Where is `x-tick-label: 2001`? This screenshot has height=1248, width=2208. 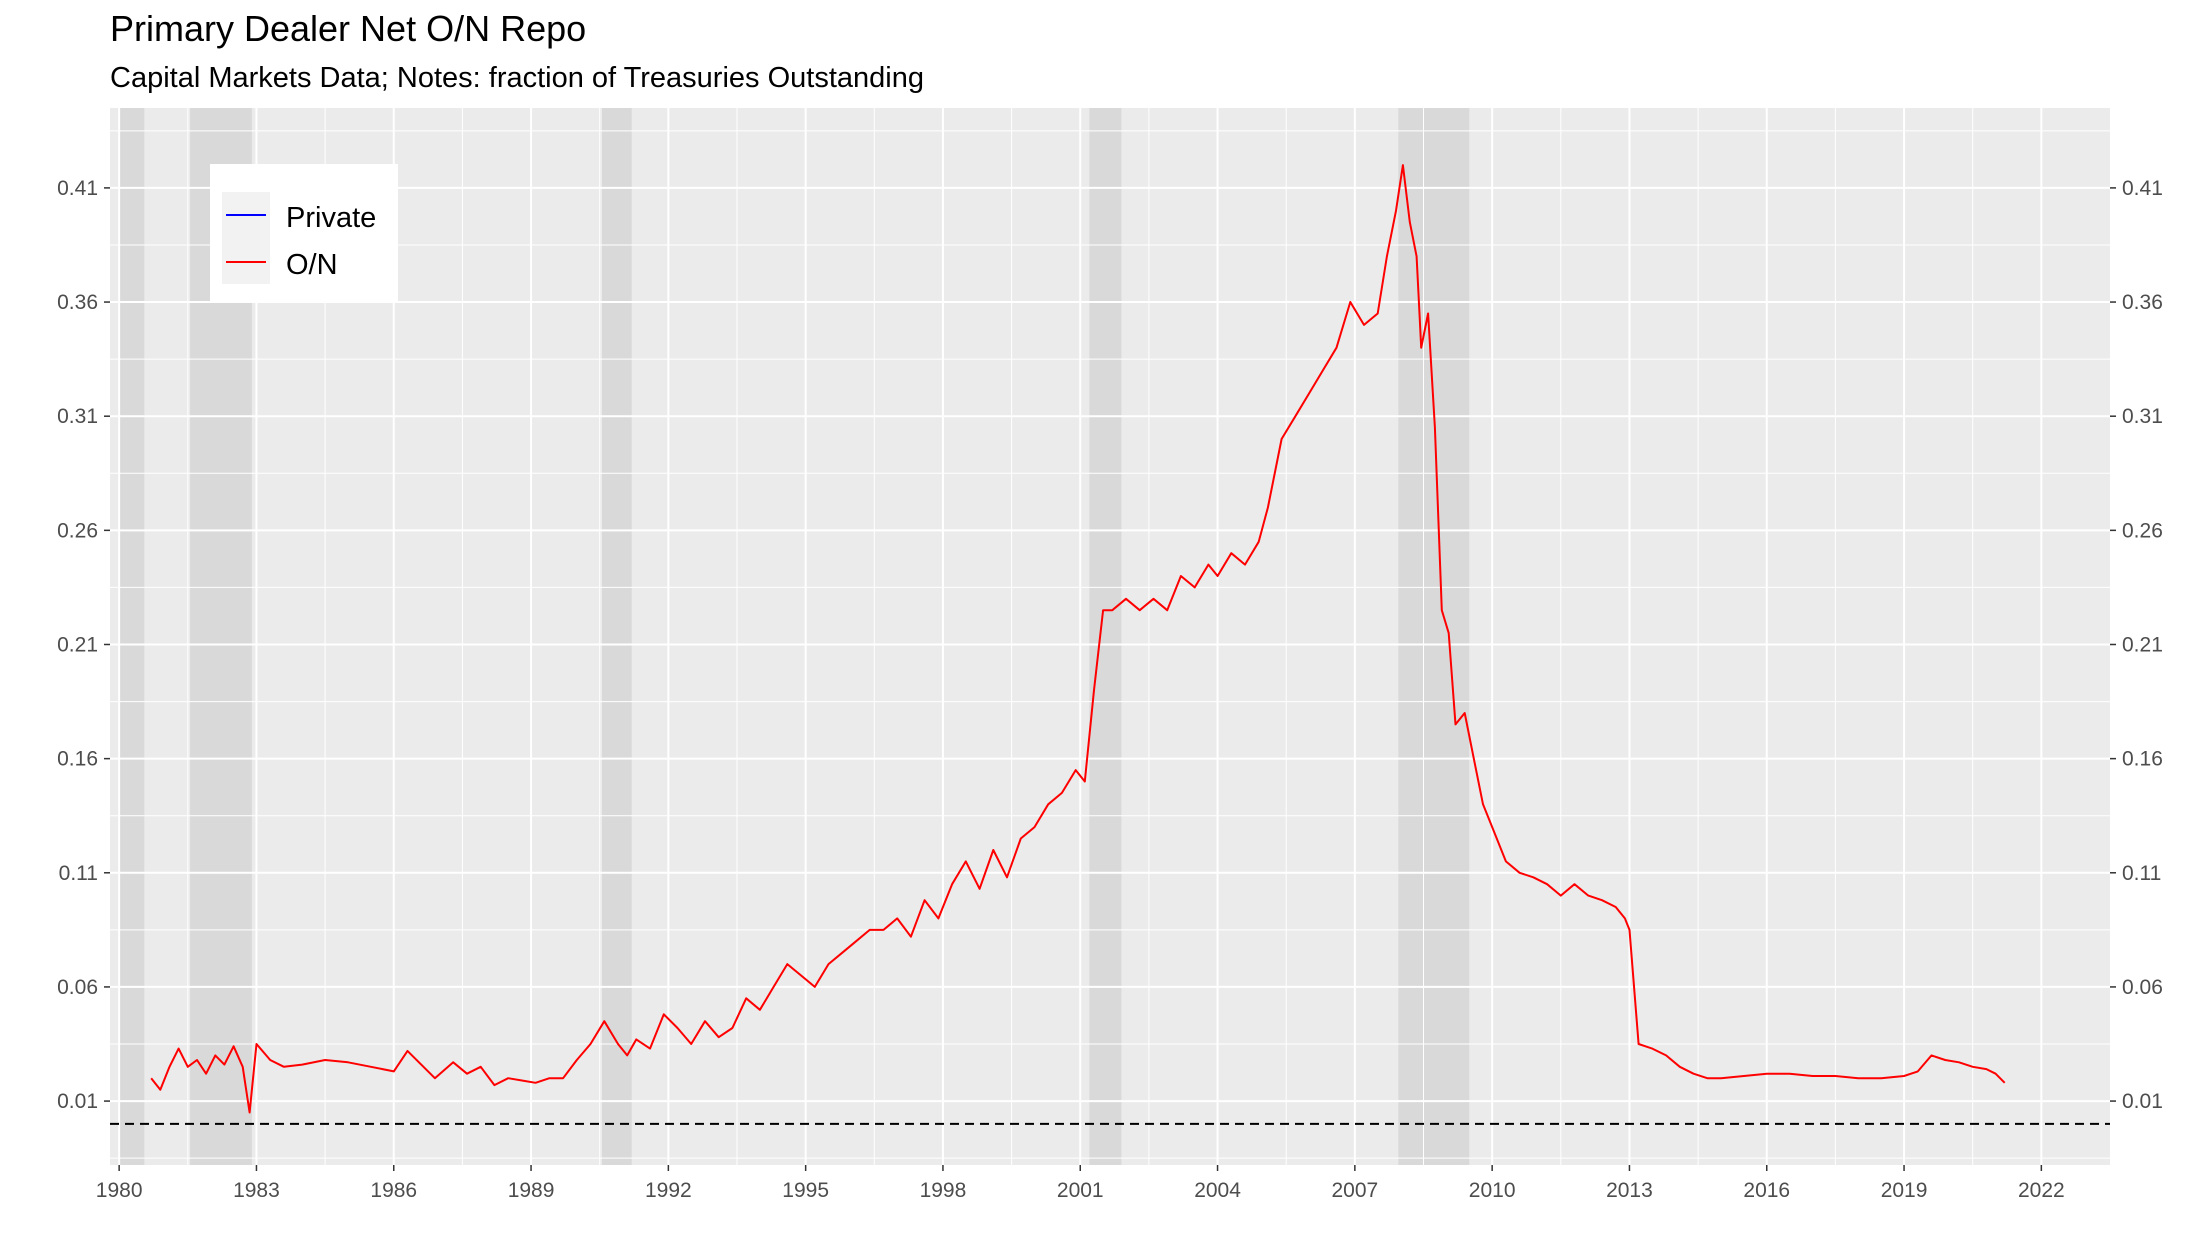 x-tick-label: 2001 is located at coordinates (1080, 1190).